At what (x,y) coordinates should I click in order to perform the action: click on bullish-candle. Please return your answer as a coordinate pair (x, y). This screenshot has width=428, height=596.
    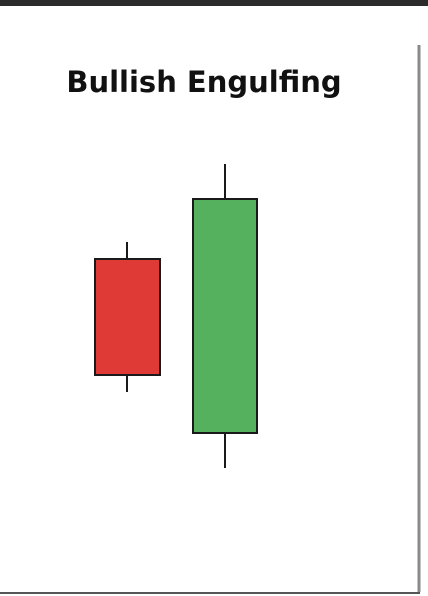
    Looking at the image, I should click on (225, 316).